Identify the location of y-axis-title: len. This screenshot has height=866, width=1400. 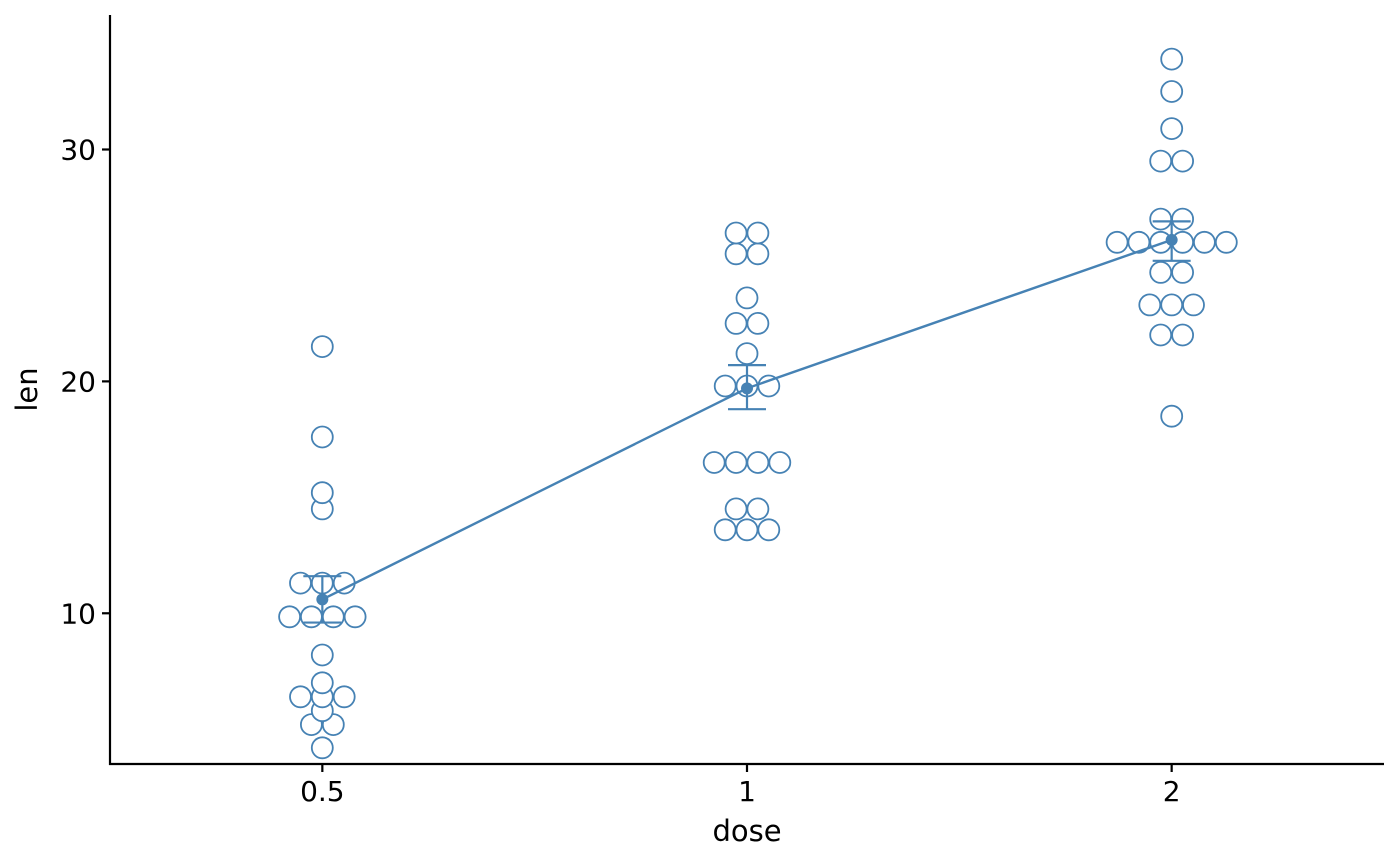
(27, 389).